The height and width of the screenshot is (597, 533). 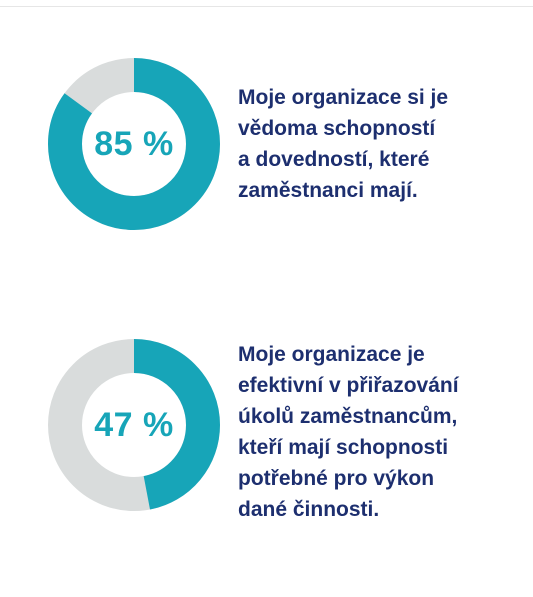 I want to click on donut-svg-awareness, so click(x=134, y=144).